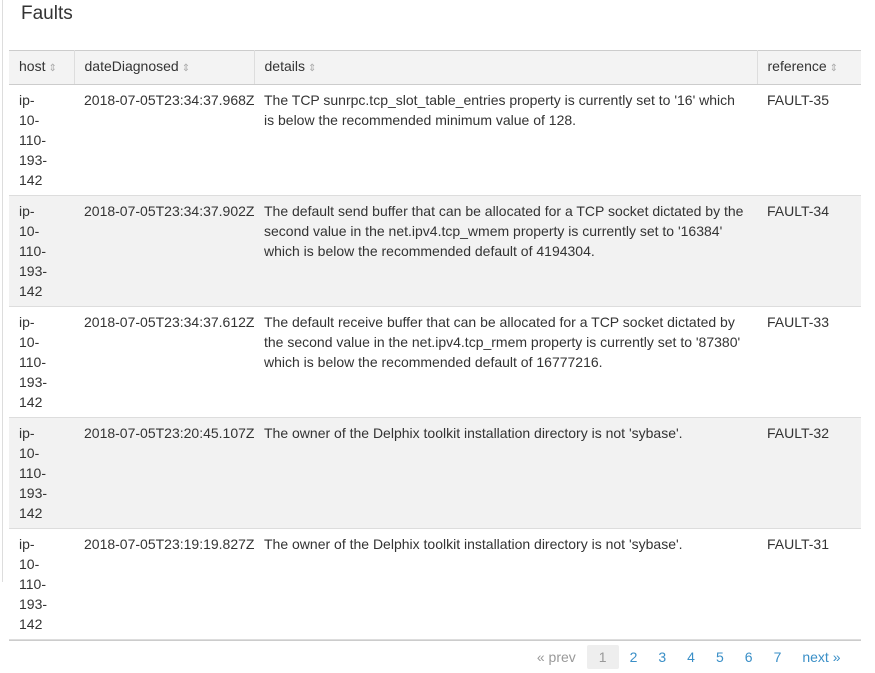 The width and height of the screenshot is (875, 673). I want to click on prev-page-button: « prev, so click(556, 657).